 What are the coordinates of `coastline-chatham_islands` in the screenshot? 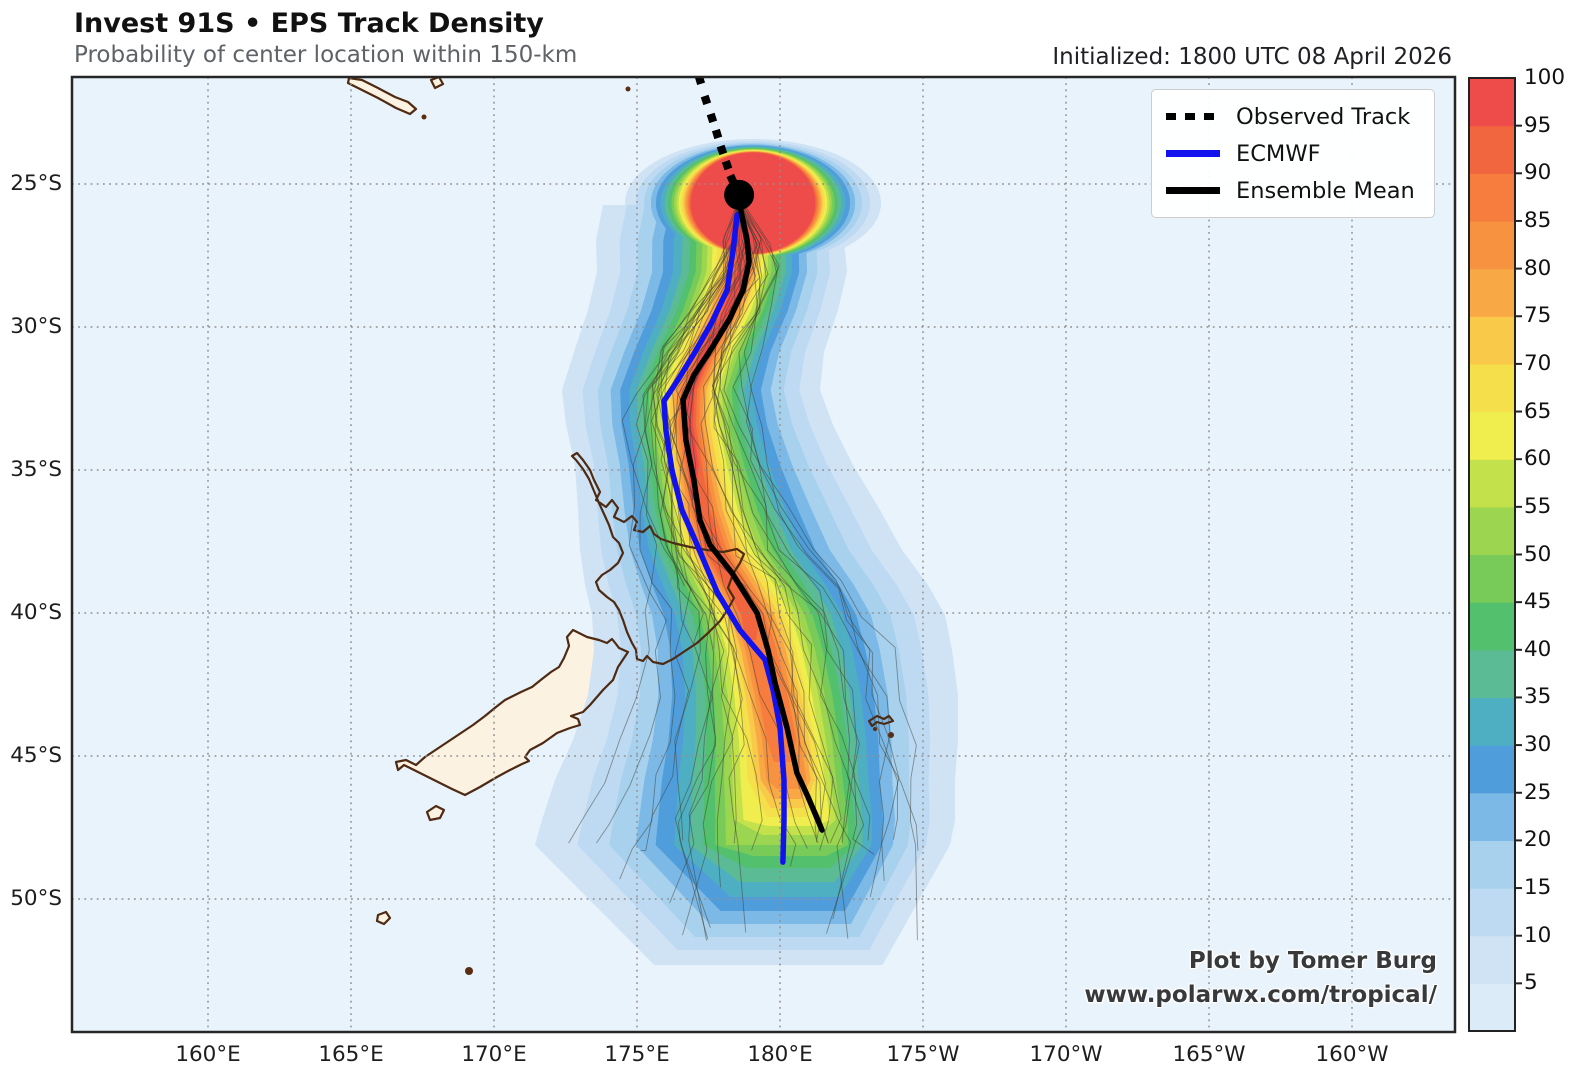 It's located at (881, 721).